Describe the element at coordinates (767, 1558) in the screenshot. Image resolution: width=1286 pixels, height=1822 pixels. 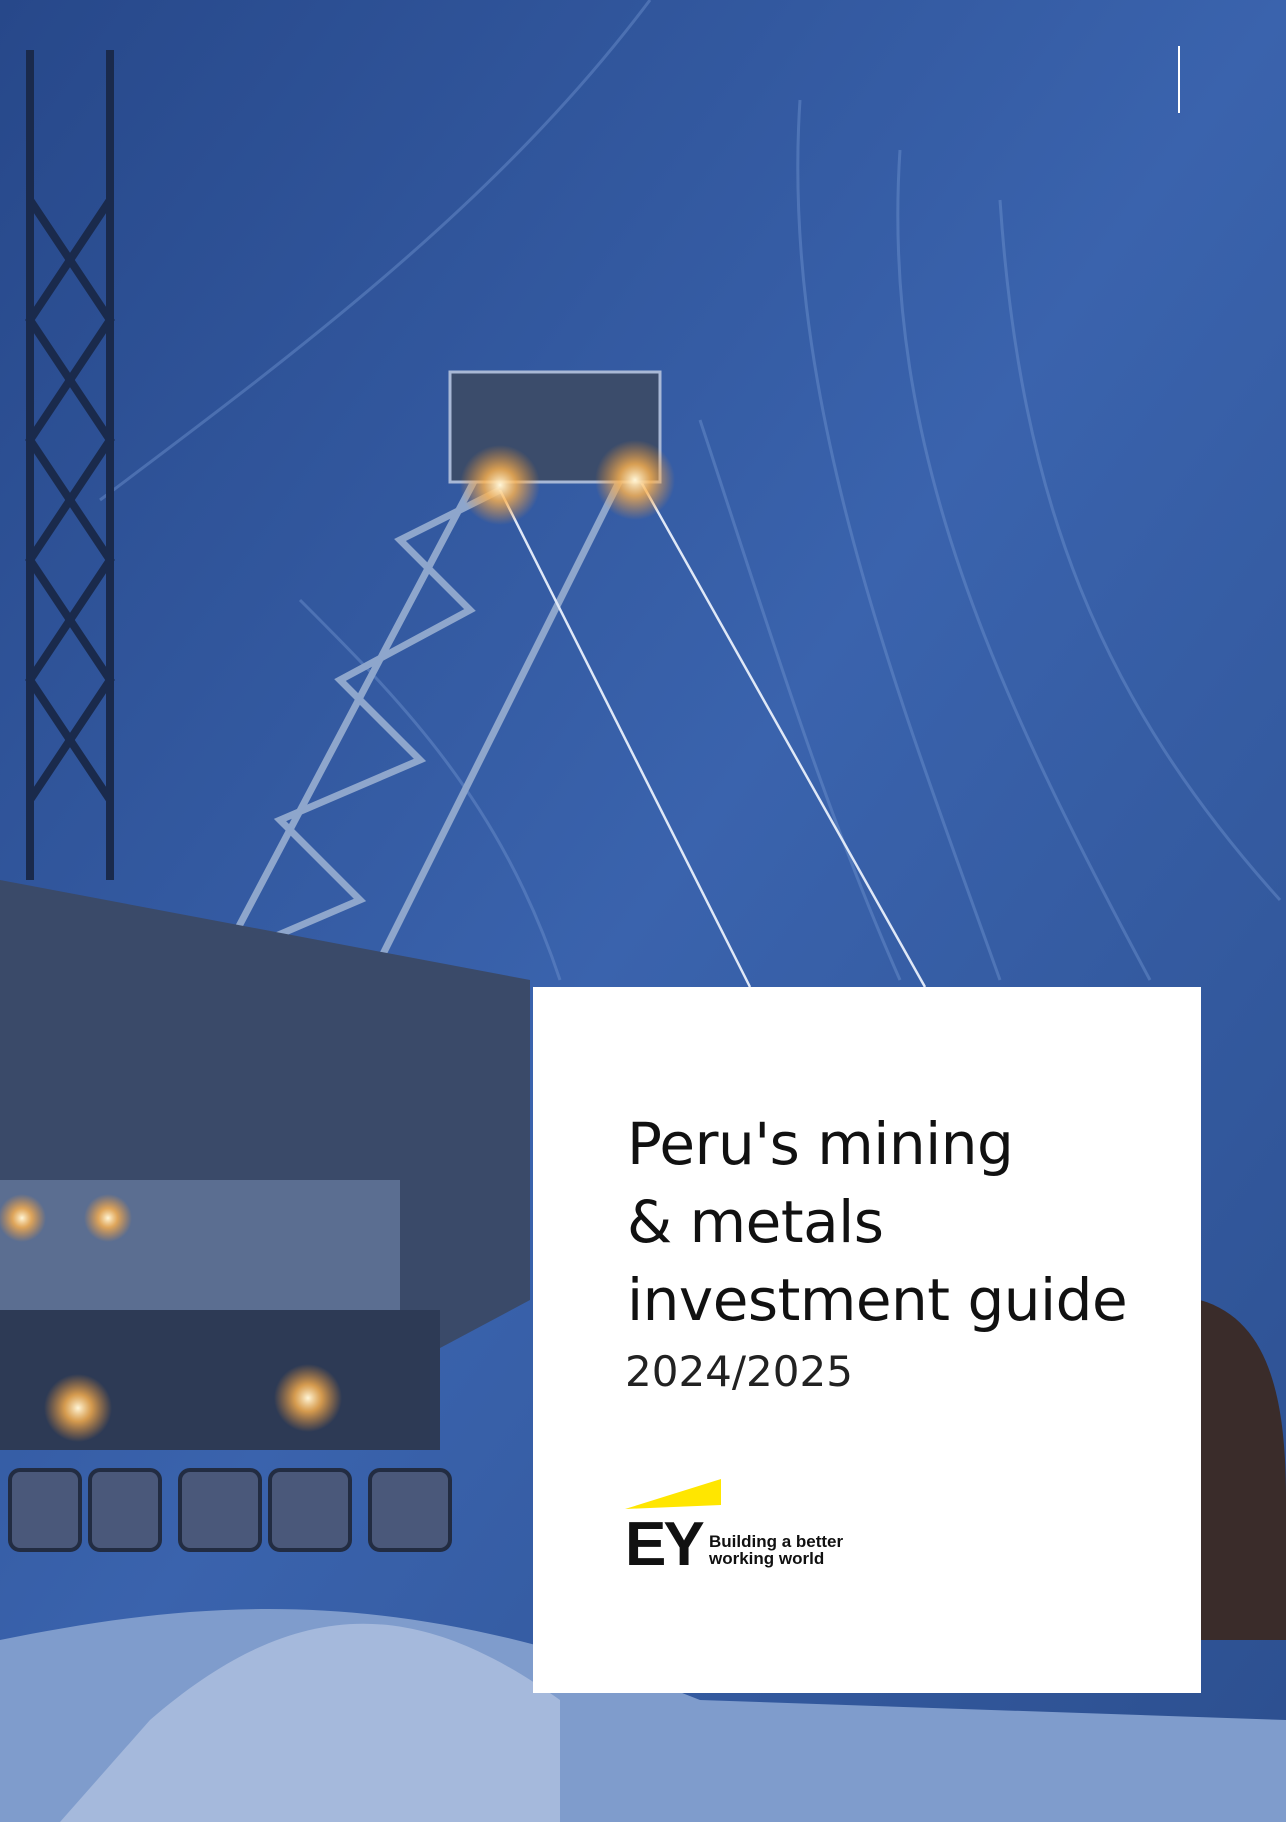
I see `tagline-line: working world` at that location.